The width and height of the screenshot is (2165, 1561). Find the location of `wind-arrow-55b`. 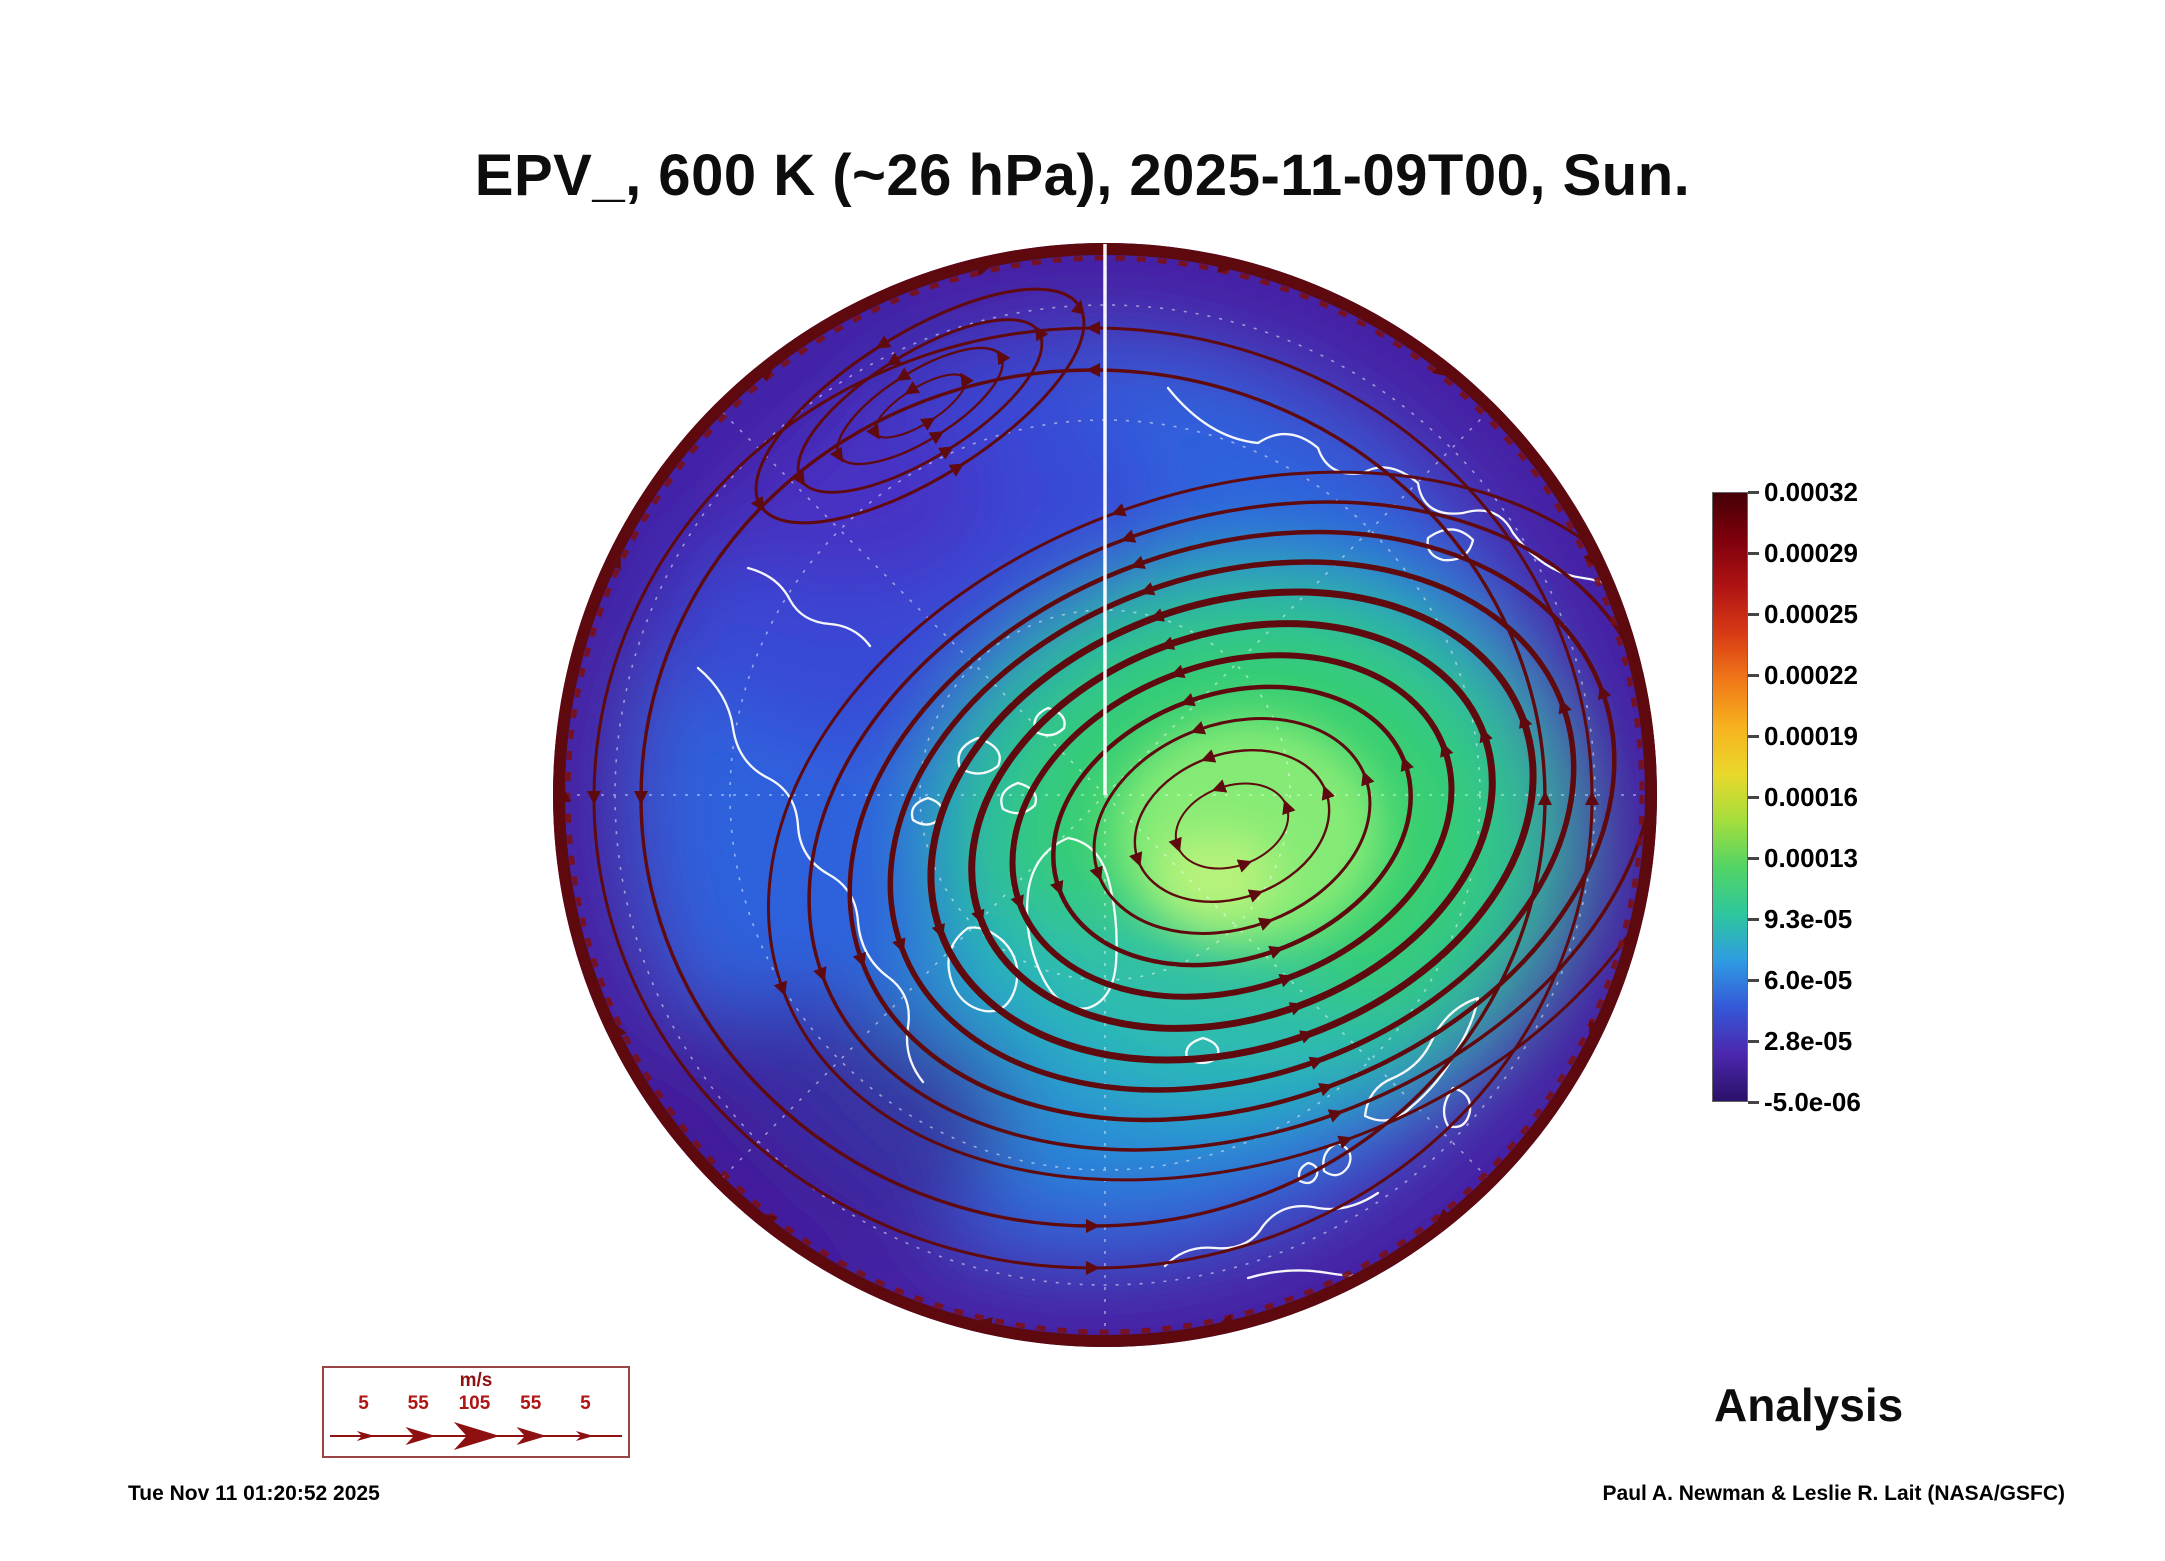

wind-arrow-55b is located at coordinates (531, 1436).